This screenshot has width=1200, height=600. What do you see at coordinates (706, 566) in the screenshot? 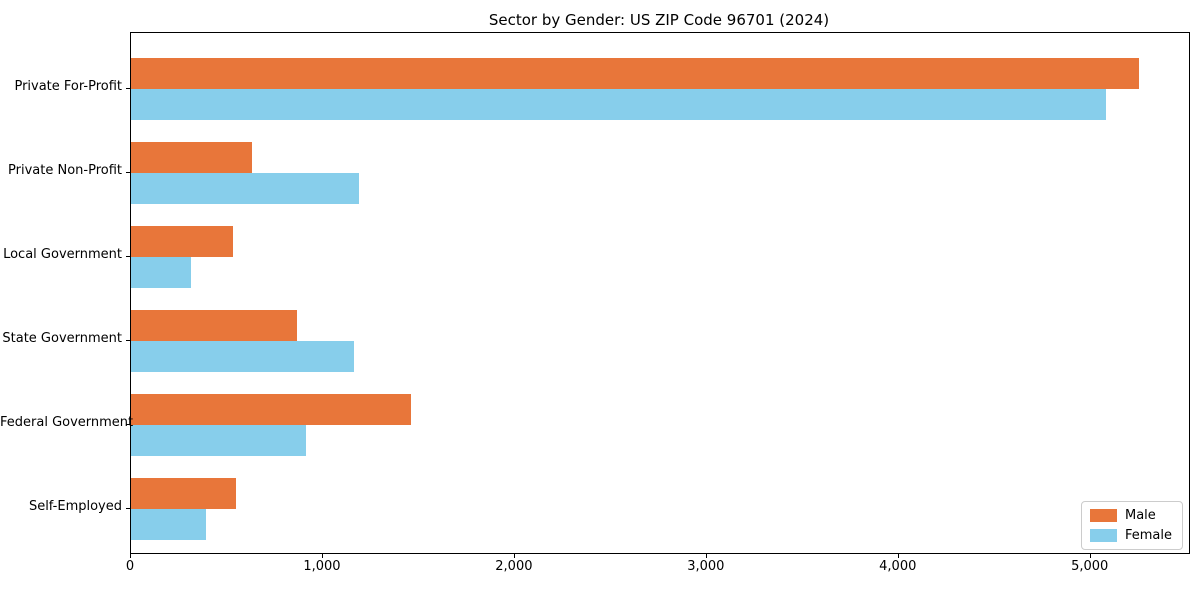
I see `x-tick-label: 3,000` at bounding box center [706, 566].